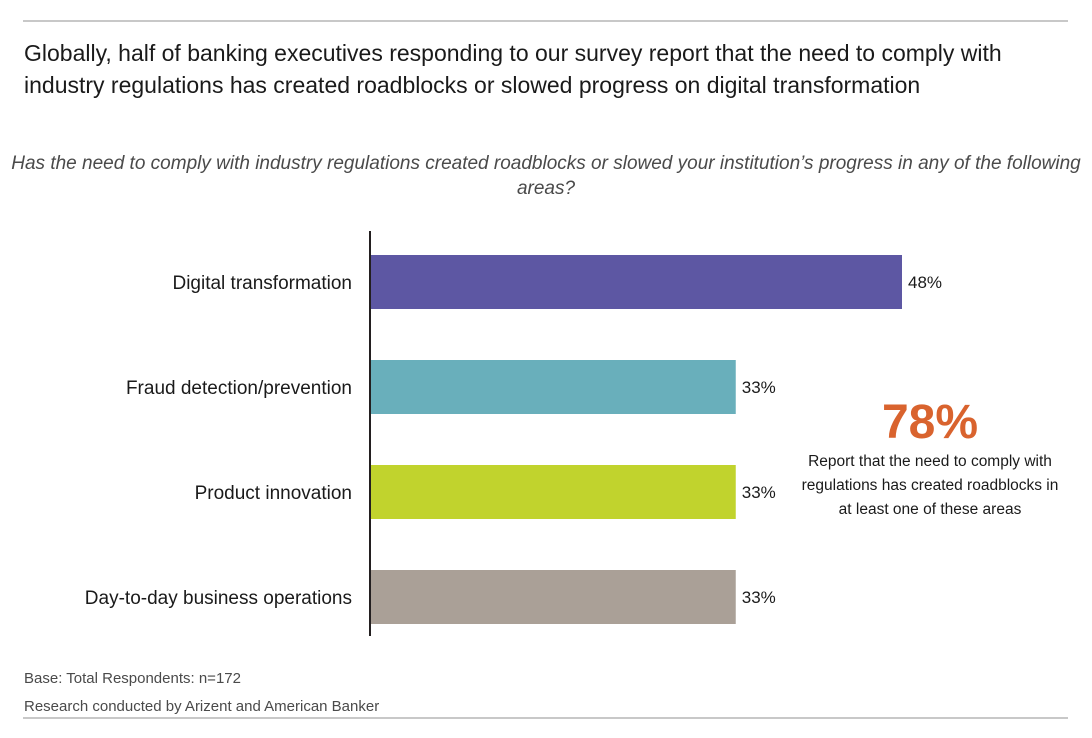 The width and height of the screenshot is (1092, 738). I want to click on category-label: Digital transformation, so click(262, 283).